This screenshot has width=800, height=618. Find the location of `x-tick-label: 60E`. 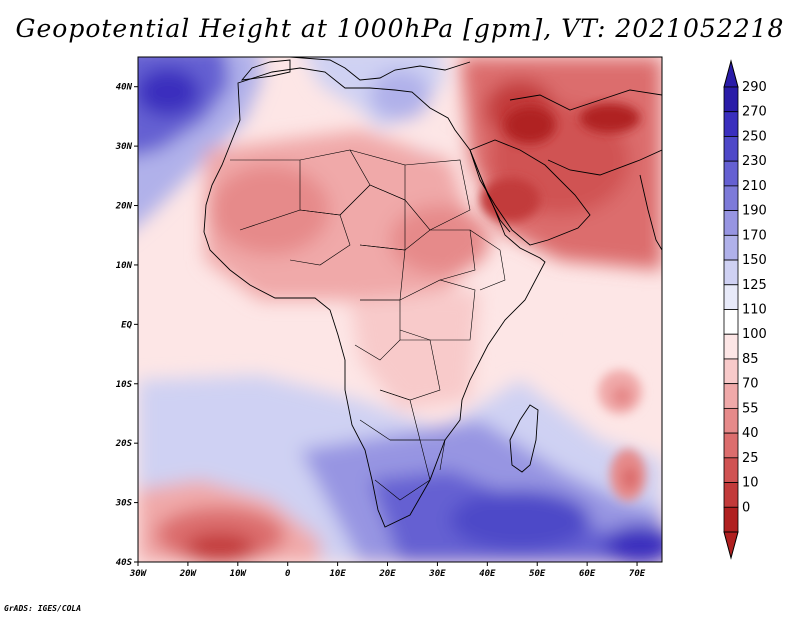

x-tick-label: 60E is located at coordinates (587, 574).